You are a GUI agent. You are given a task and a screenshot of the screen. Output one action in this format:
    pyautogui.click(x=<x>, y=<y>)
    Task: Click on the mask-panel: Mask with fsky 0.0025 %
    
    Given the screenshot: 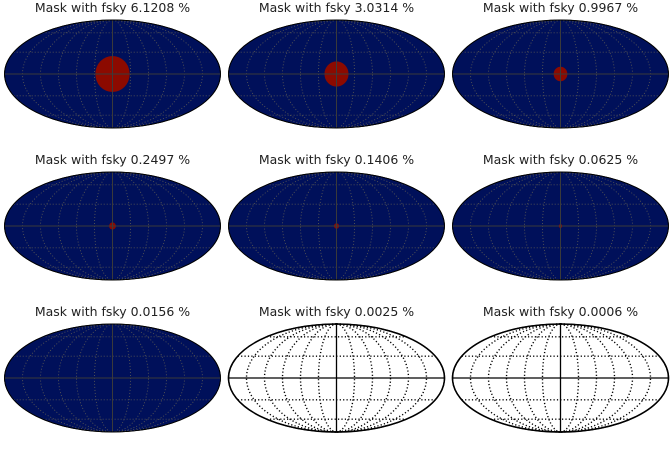 What is the action you would take?
    pyautogui.click(x=336, y=379)
    